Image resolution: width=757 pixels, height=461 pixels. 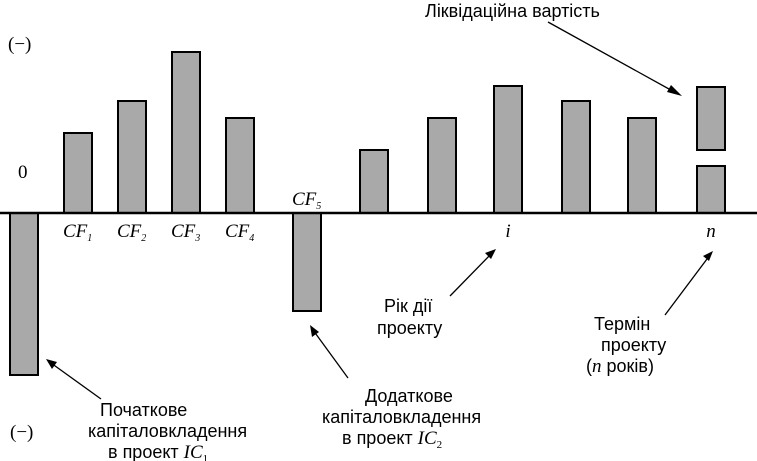 What do you see at coordinates (185, 232) in the screenshot?
I see `bar-label-4: CF3` at bounding box center [185, 232].